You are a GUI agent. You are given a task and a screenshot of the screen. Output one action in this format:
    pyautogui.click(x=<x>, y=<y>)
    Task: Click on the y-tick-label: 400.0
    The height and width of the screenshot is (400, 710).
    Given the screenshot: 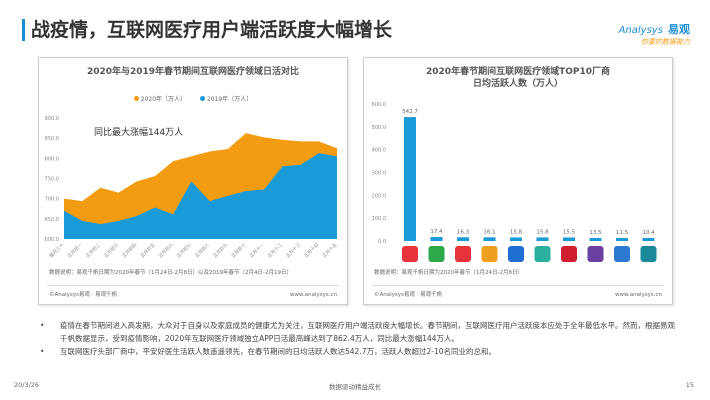 What is the action you would take?
    pyautogui.click(x=379, y=151)
    